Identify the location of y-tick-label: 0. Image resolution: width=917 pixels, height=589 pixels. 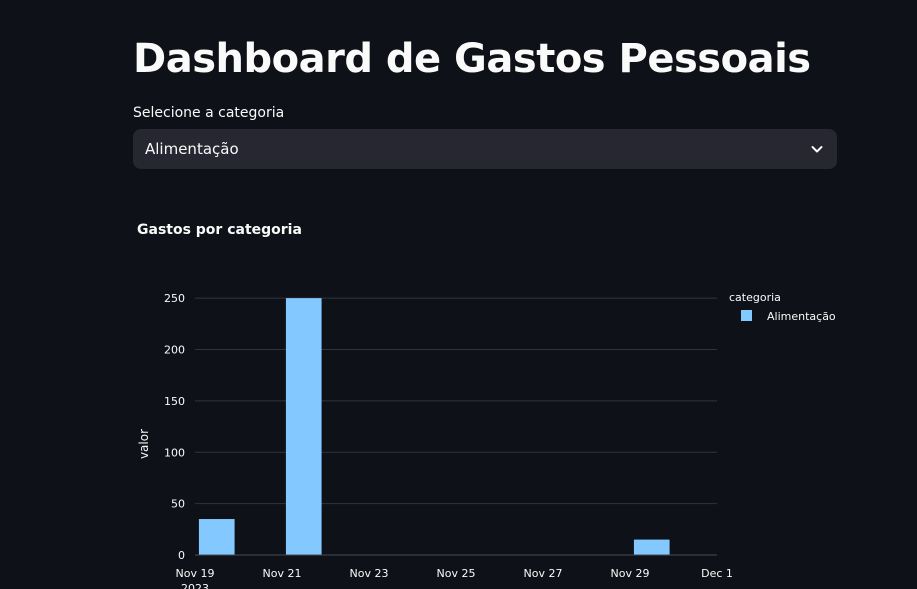
(181, 555).